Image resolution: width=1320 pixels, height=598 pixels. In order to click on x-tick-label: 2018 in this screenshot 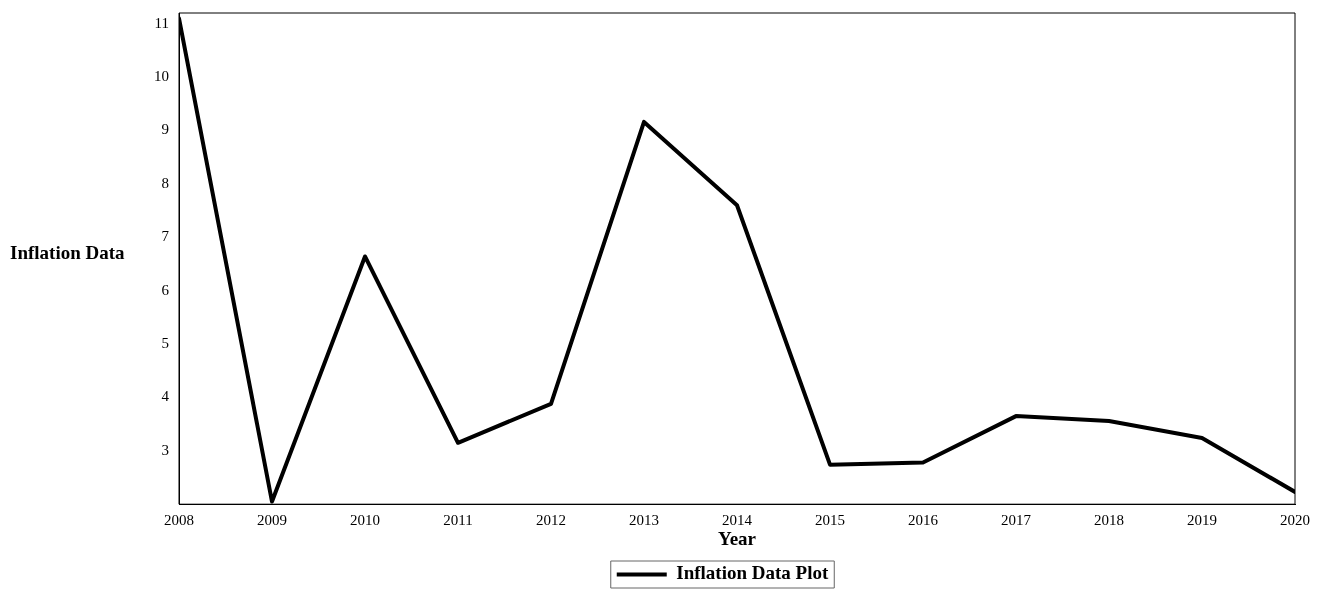, I will do `click(1109, 520)`.